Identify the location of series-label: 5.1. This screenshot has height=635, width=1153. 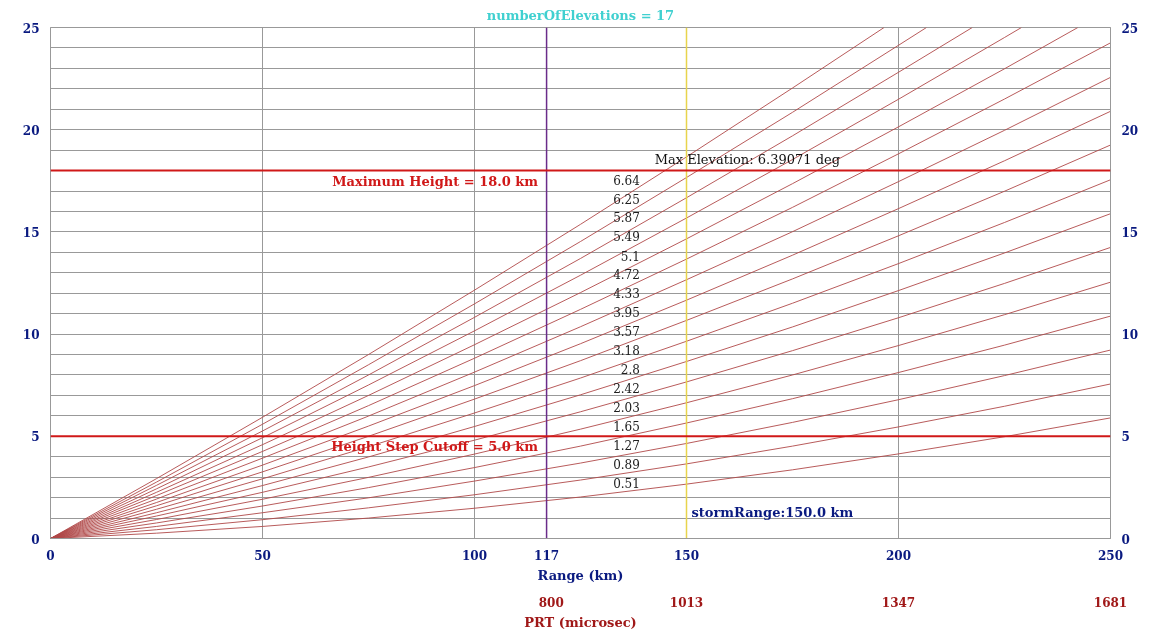
(630, 256).